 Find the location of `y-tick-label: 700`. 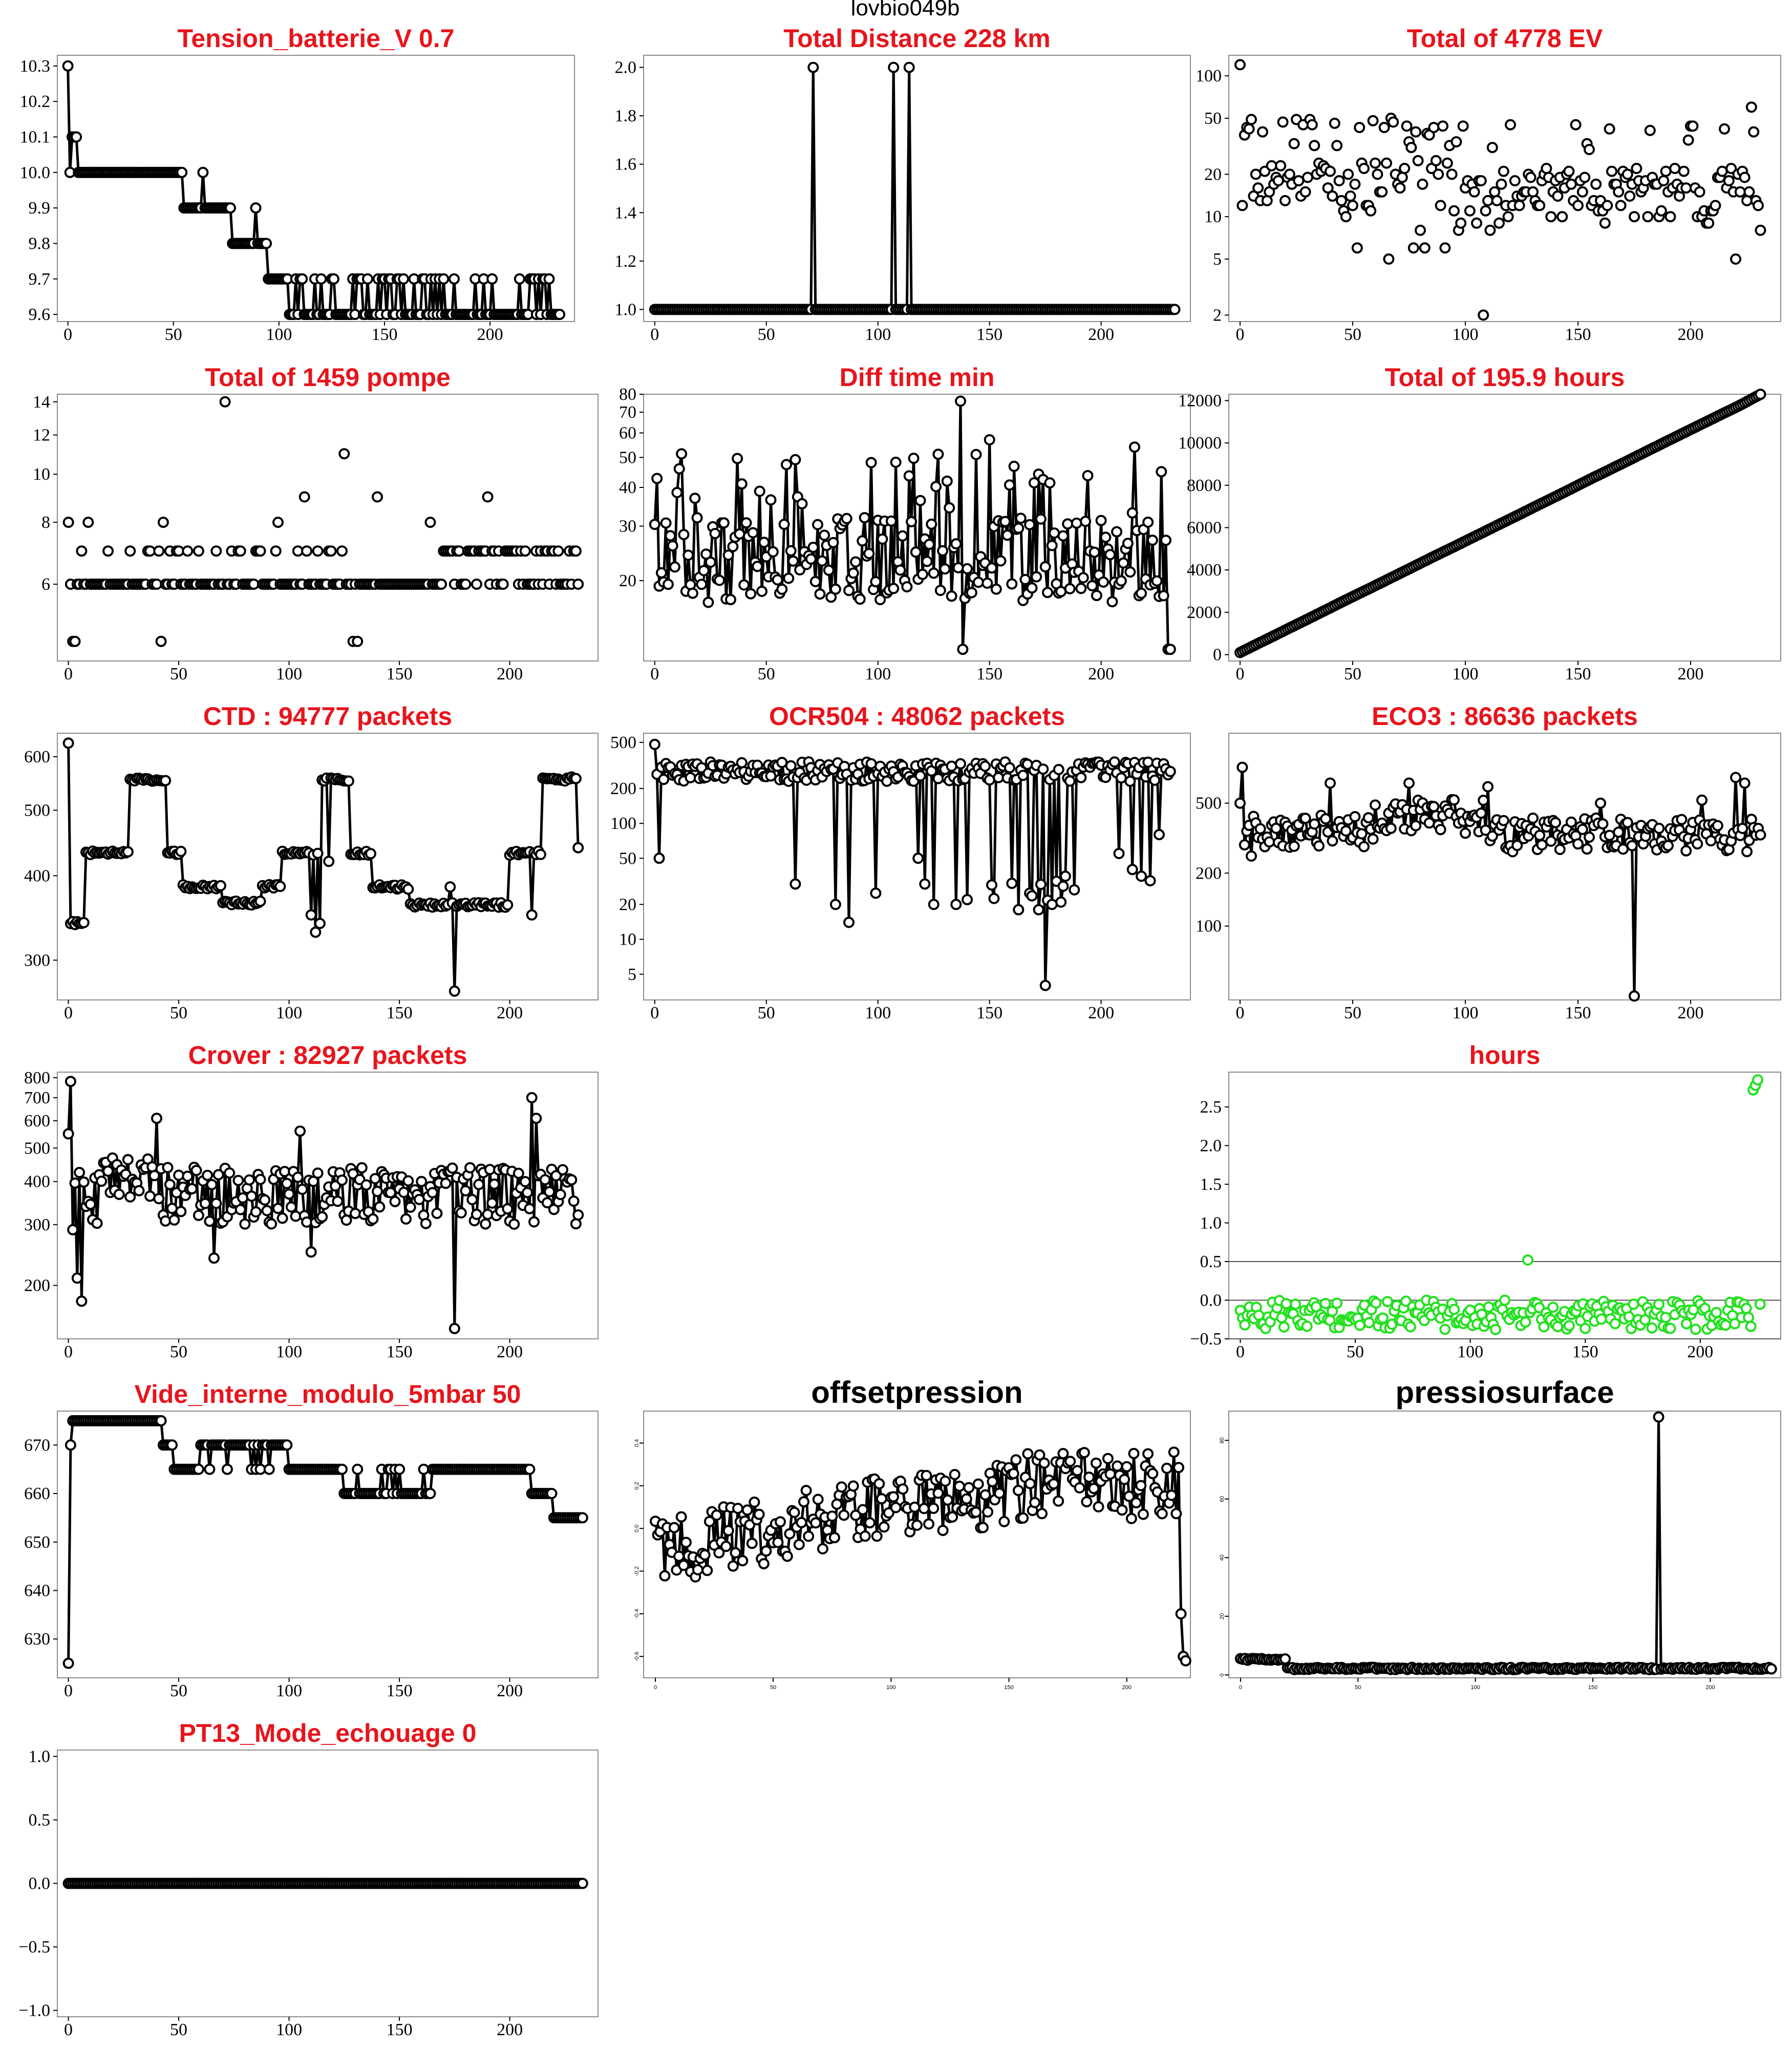

y-tick-label: 700 is located at coordinates (37, 1098).